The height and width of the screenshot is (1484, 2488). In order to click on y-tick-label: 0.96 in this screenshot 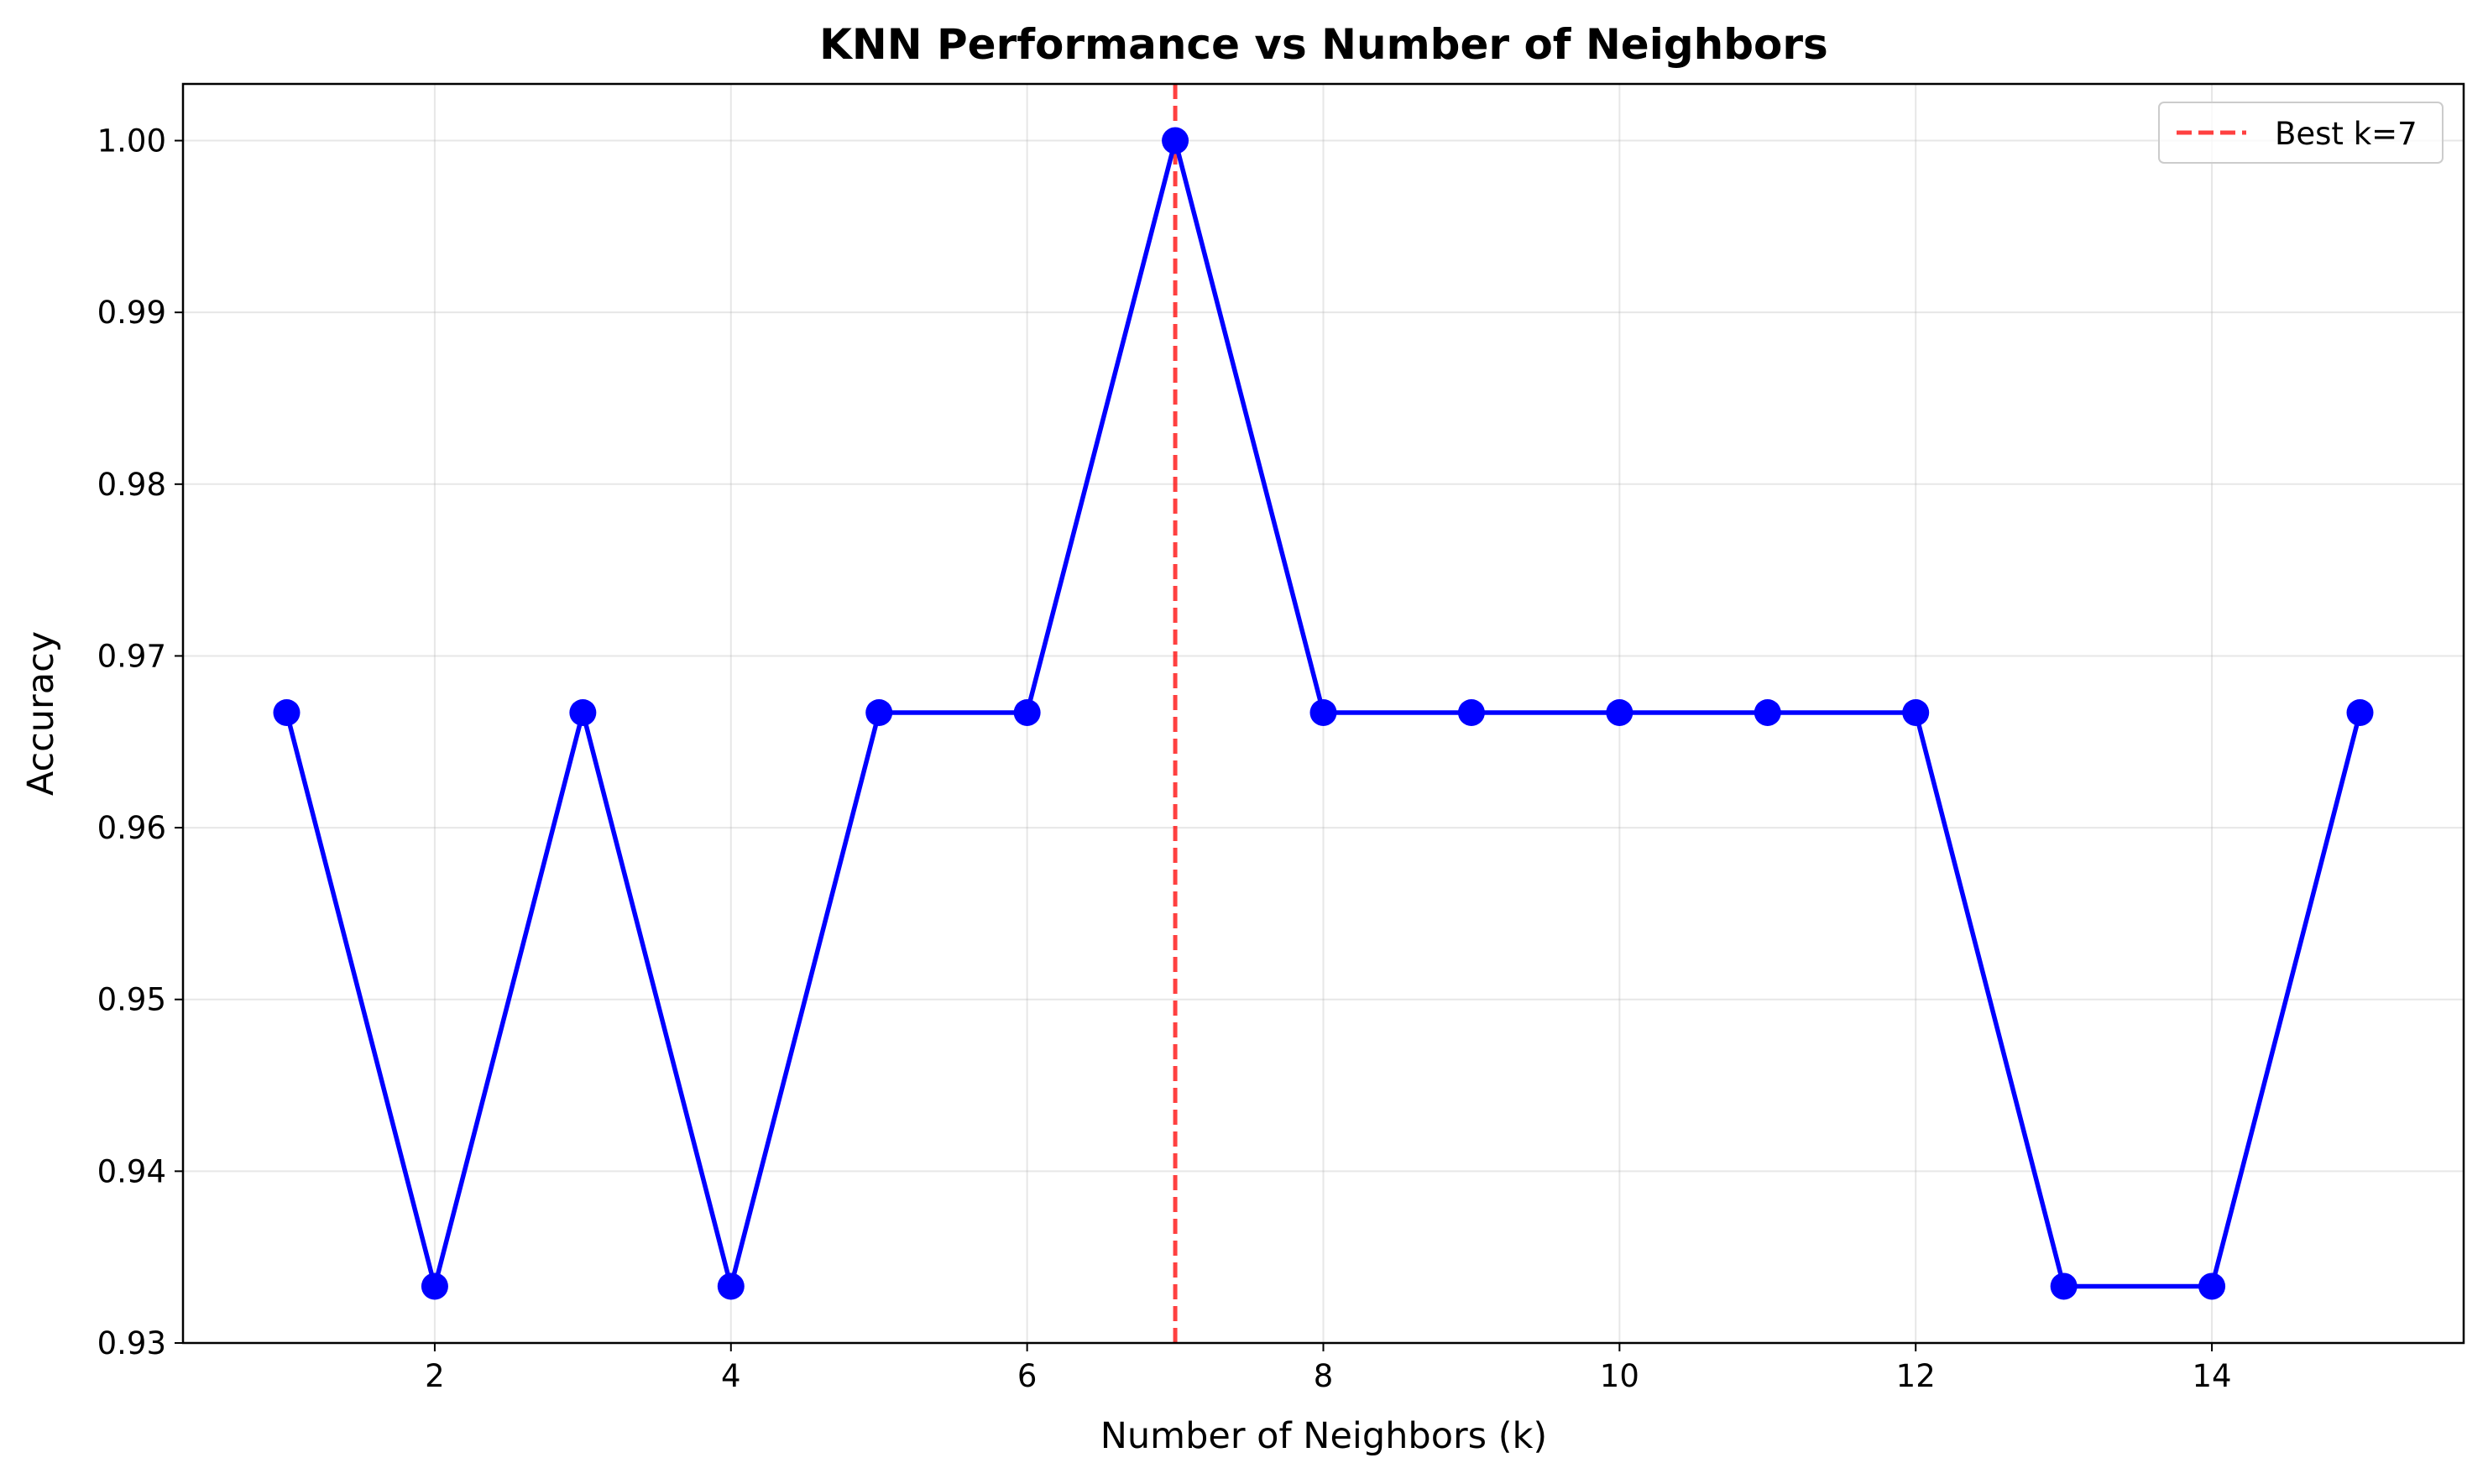, I will do `click(131, 828)`.